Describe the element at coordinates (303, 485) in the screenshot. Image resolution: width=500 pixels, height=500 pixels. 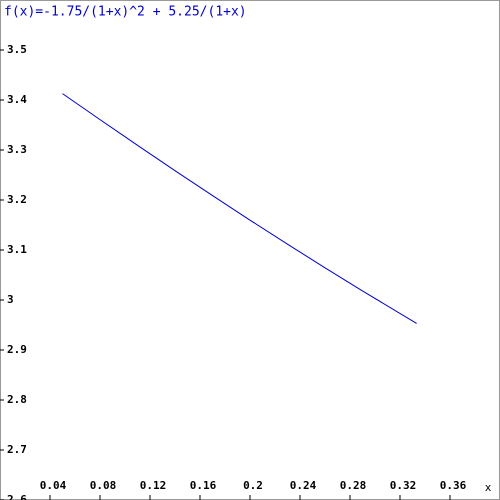
I see `x-tick-label: 0.24` at that location.